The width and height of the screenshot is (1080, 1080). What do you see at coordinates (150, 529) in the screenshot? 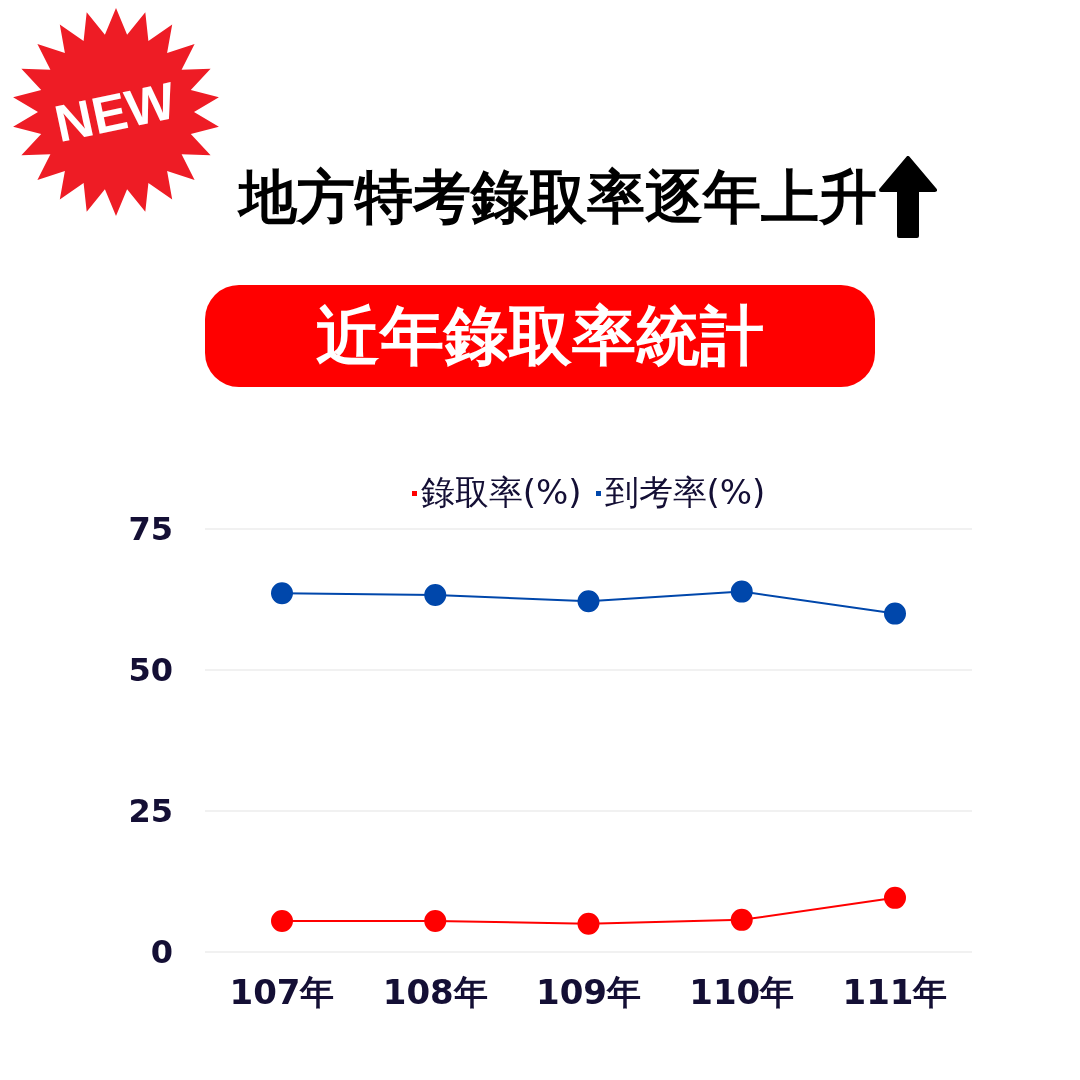
I see `y-tick-label: 75` at bounding box center [150, 529].